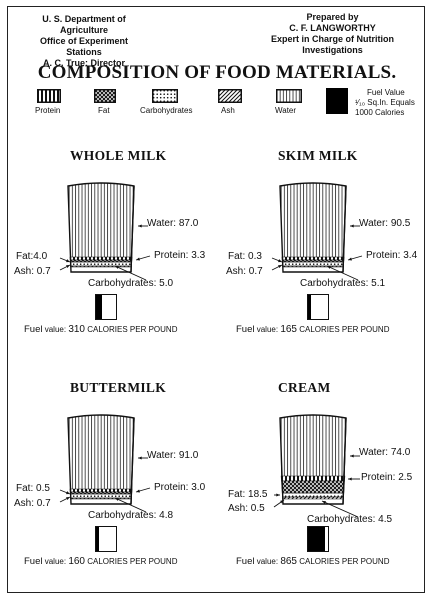  I want to click on cream-fuel-value-text: Fuel value: 865 calories per pound, so click(312, 561).